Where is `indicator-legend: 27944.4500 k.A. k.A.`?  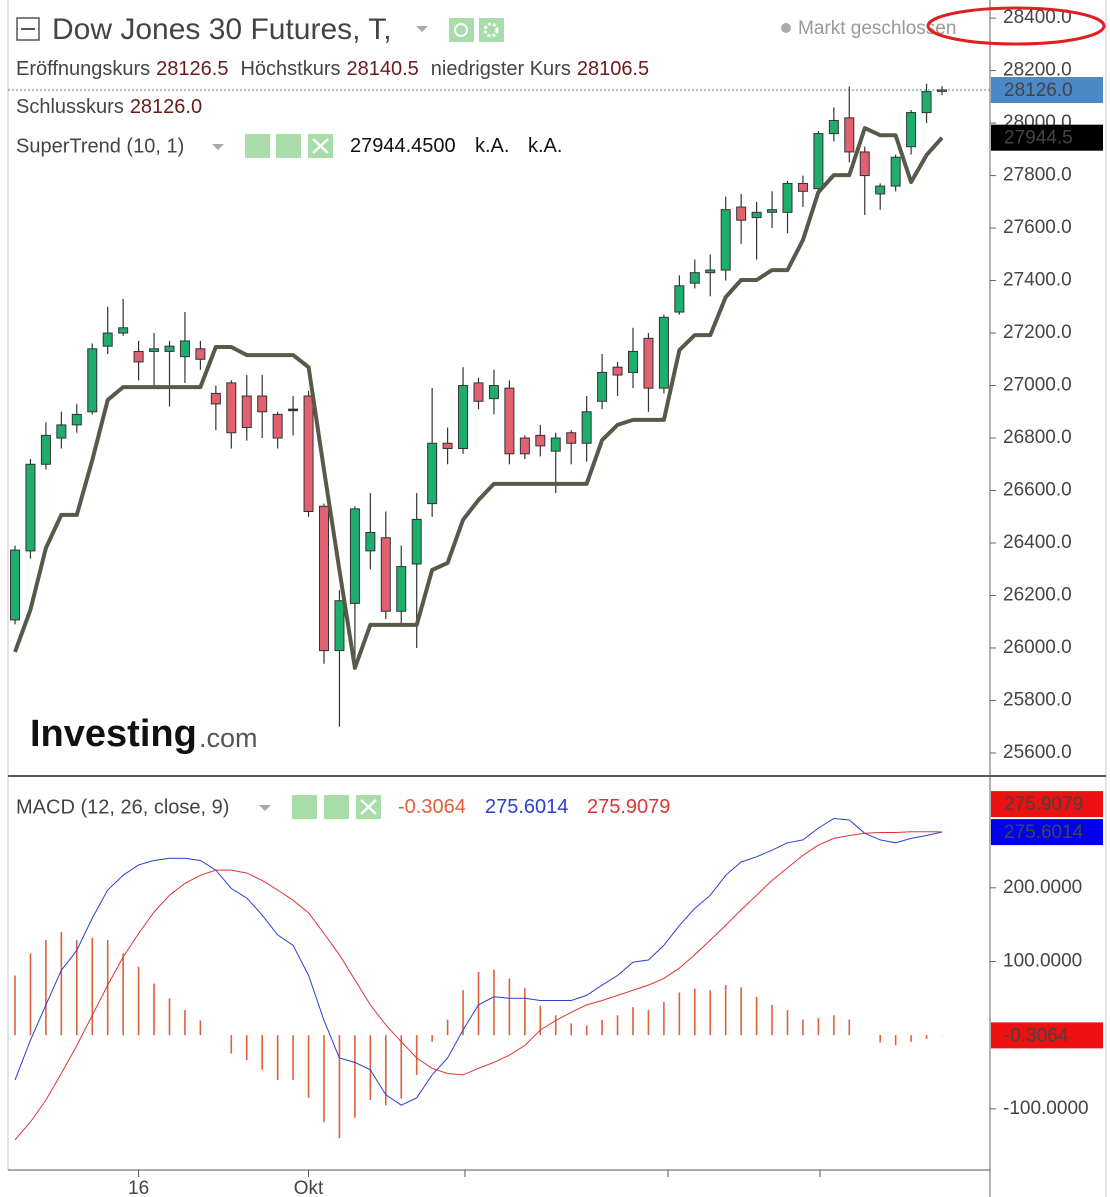 indicator-legend: 27944.4500 k.A. k.A. is located at coordinates (456, 146).